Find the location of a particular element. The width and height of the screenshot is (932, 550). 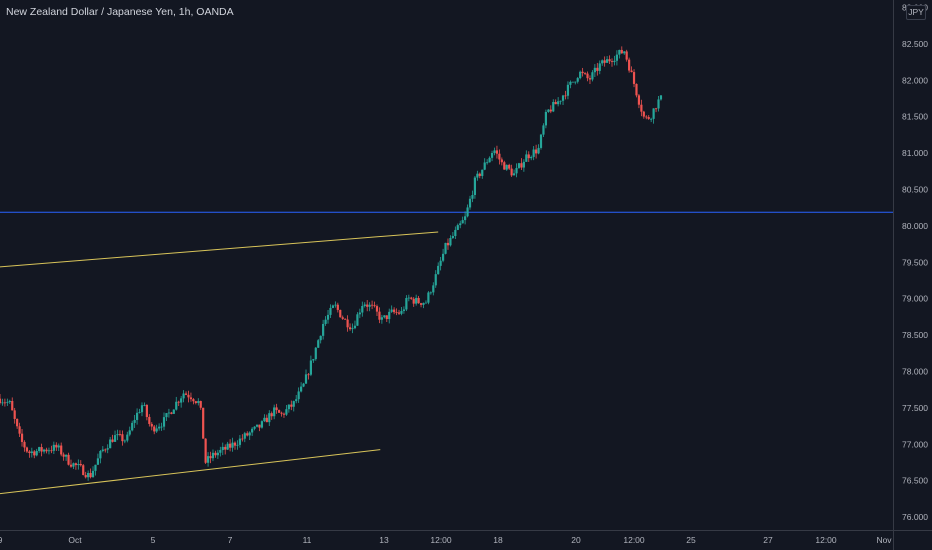

y-tick-label: 80.500 is located at coordinates (915, 190).